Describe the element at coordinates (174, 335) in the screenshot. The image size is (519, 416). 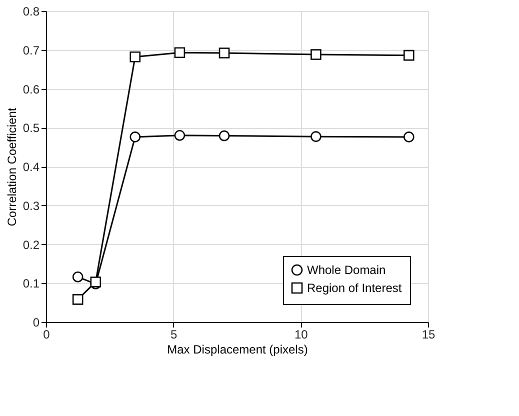
I see `x-tick-label: 5` at that location.